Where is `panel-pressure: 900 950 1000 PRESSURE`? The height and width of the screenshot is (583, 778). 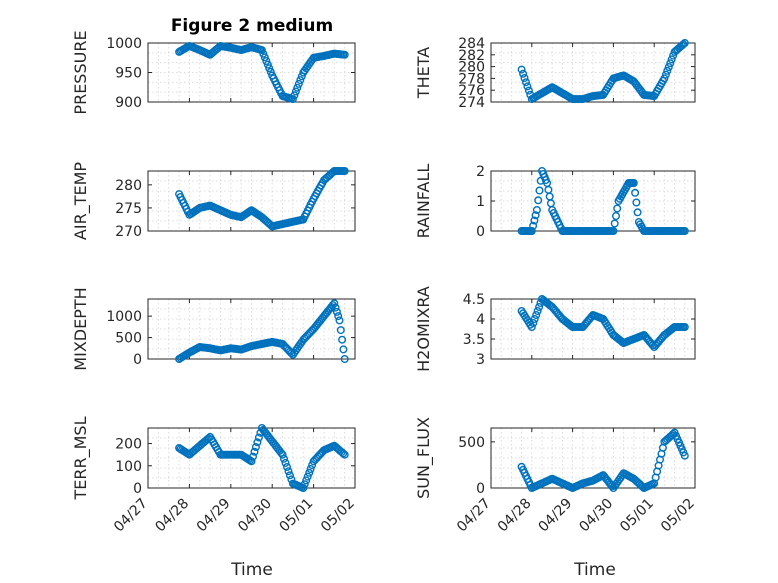 panel-pressure: 900 950 1000 PRESSURE is located at coordinates (213, 72).